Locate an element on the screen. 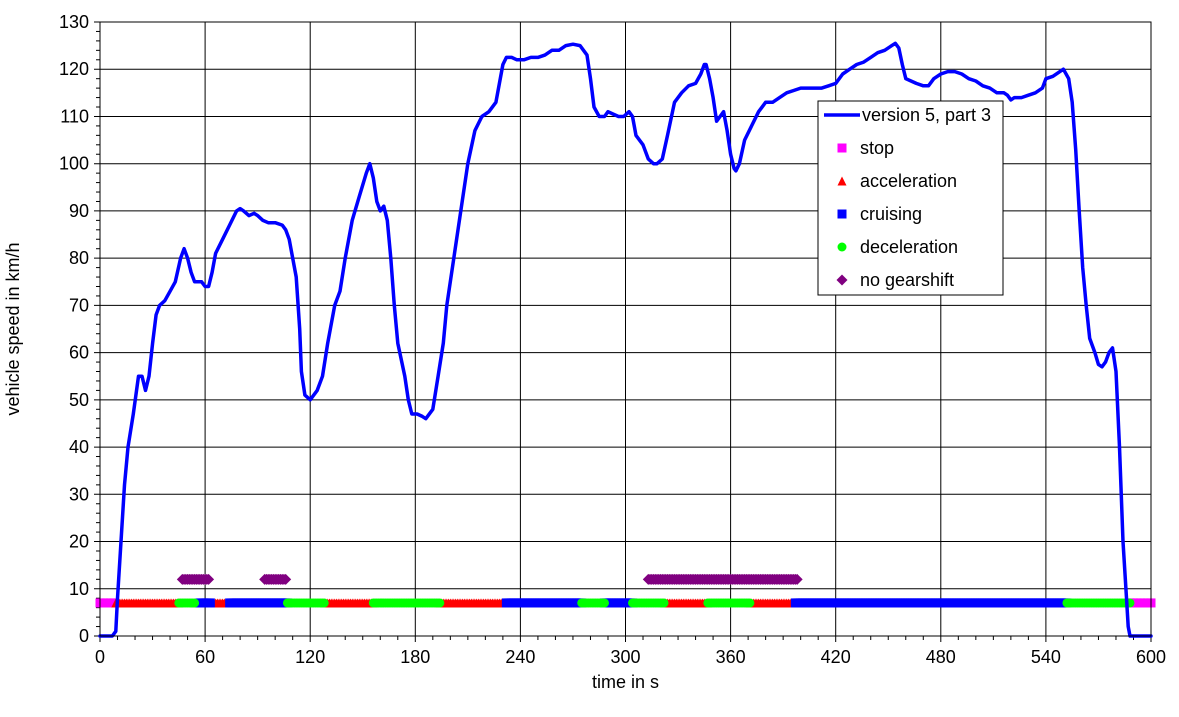 This screenshot has width=1179, height=717. point-cruising is located at coordinates (210, 603).